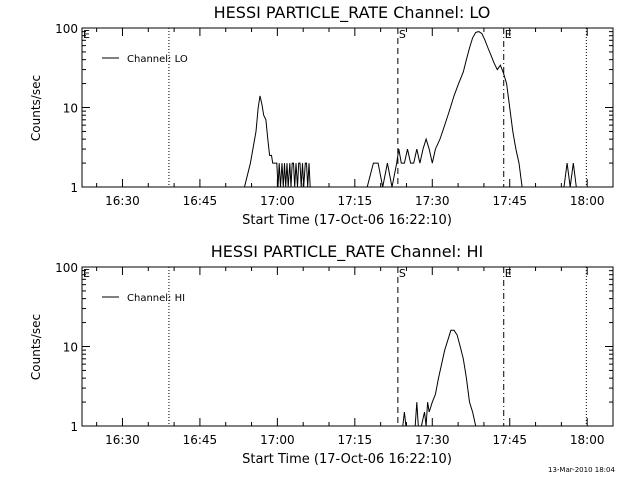  What do you see at coordinates (36, 347) in the screenshot?
I see `chart-hi-ylabel: Counts/sec` at bounding box center [36, 347].